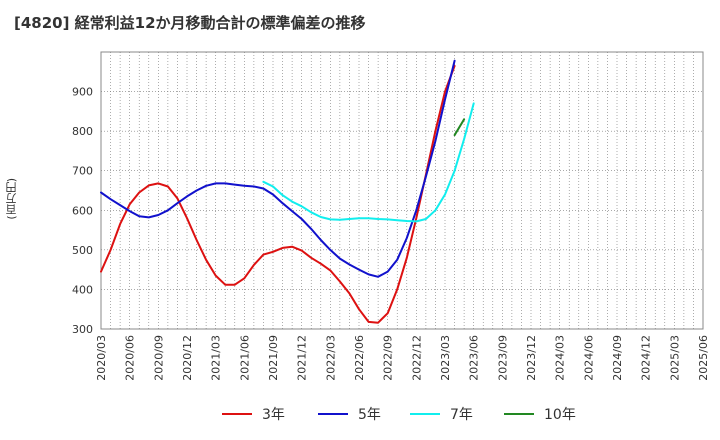  I want to click on y-tick-label: 500, so click(82, 250).